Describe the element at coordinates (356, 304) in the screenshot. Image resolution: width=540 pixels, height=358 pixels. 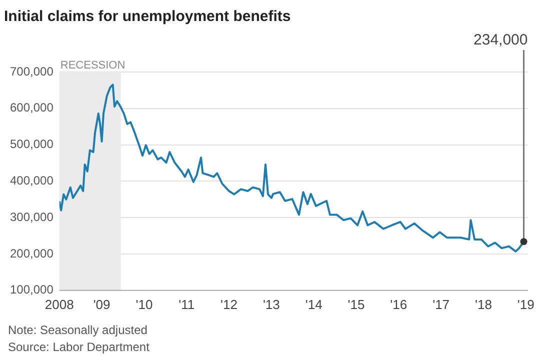
I see `x-tick-label: '15` at that location.